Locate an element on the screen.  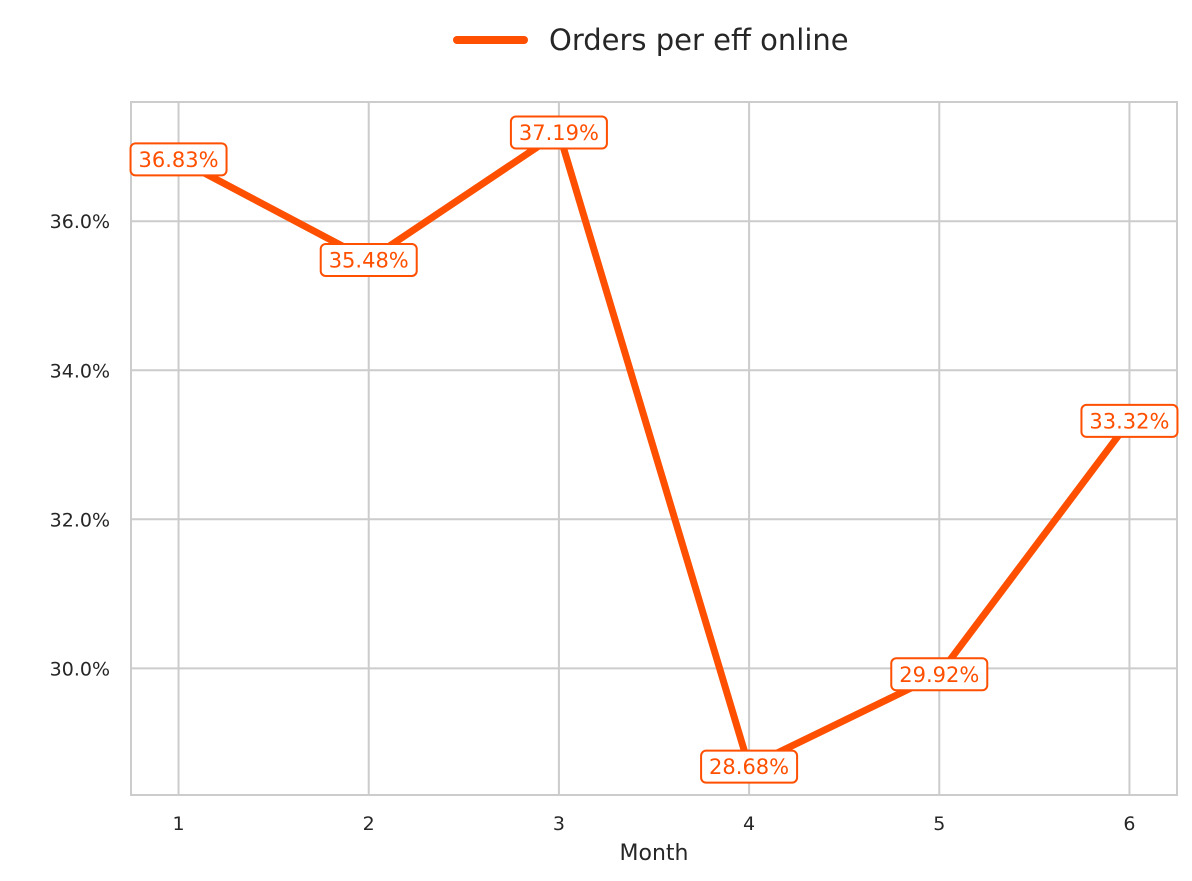
data-label: 35.48% is located at coordinates (368, 259).